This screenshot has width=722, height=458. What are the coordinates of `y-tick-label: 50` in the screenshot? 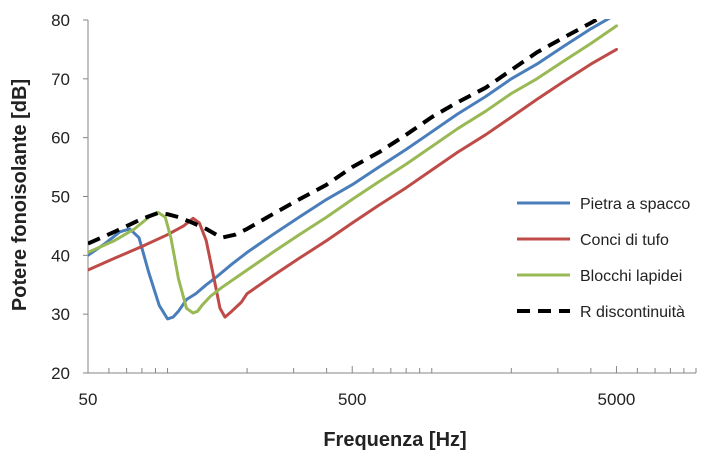 It's located at (60, 197).